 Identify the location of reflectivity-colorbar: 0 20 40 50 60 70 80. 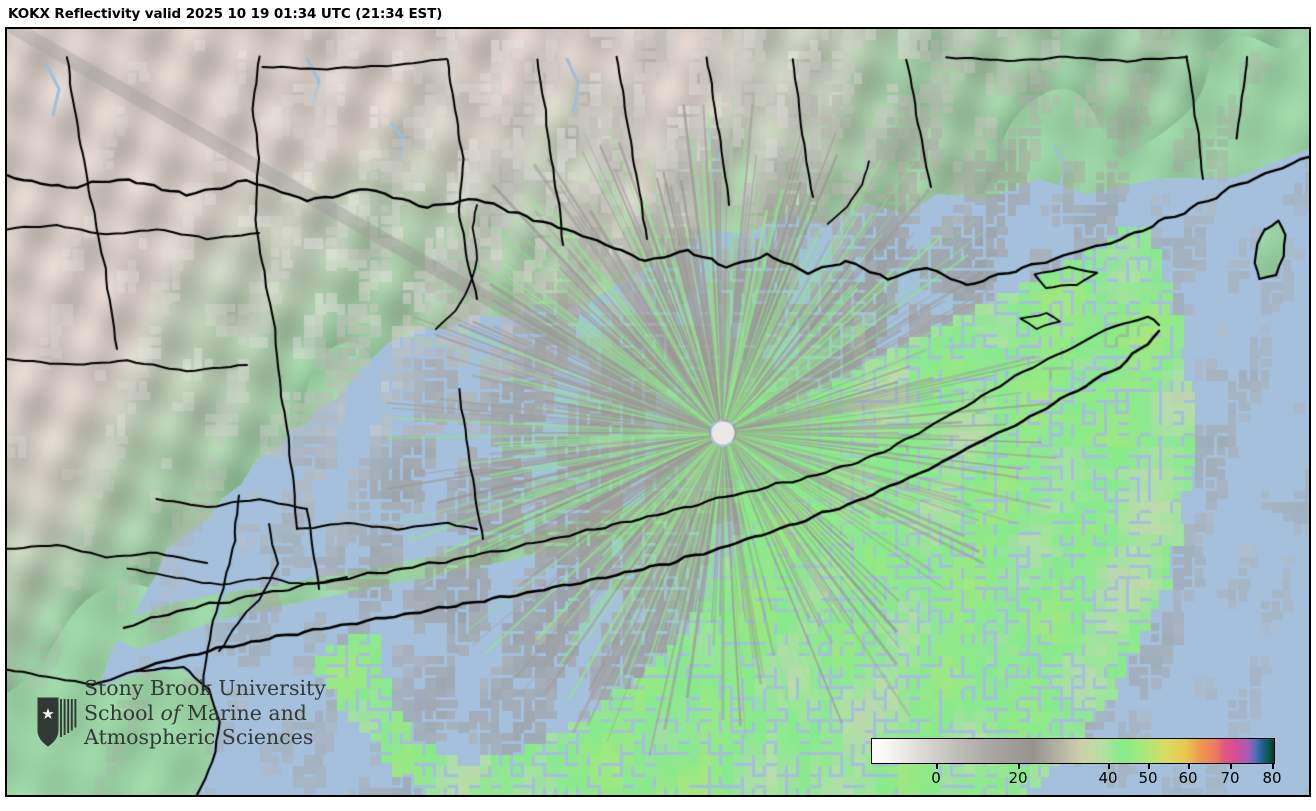
(1076, 762).